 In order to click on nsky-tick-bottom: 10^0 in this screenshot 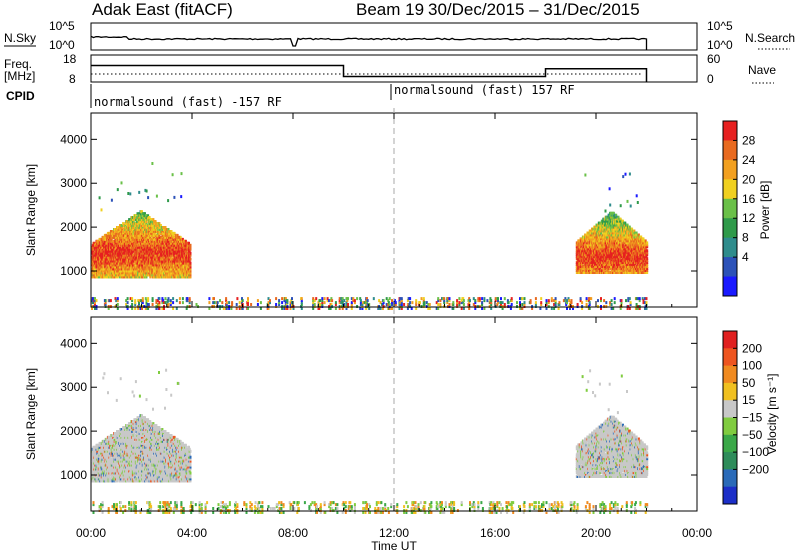, I will do `click(62, 45)`.